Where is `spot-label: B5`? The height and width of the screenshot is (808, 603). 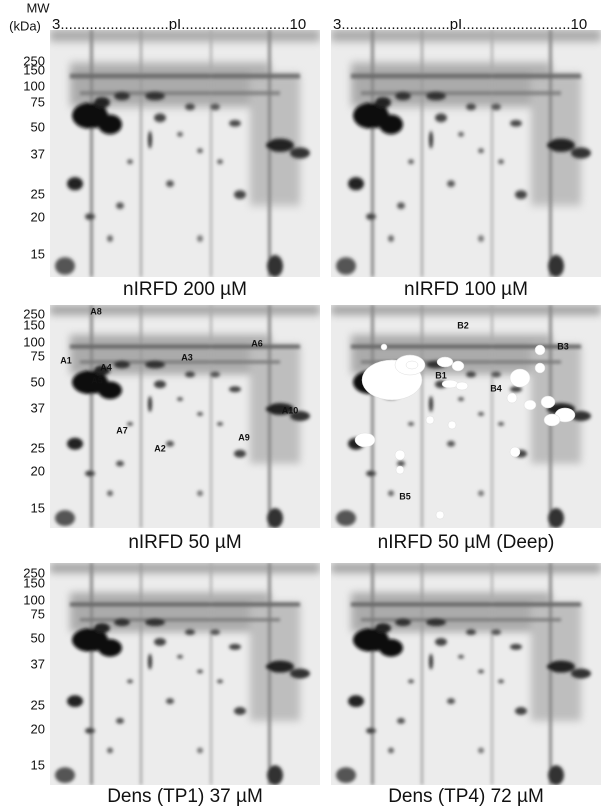 spot-label: B5 is located at coordinates (405, 496).